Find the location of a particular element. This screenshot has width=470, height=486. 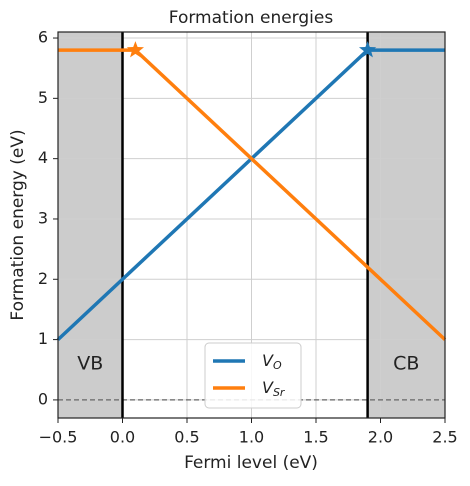

legend-label: VO is located at coordinates (272, 362).